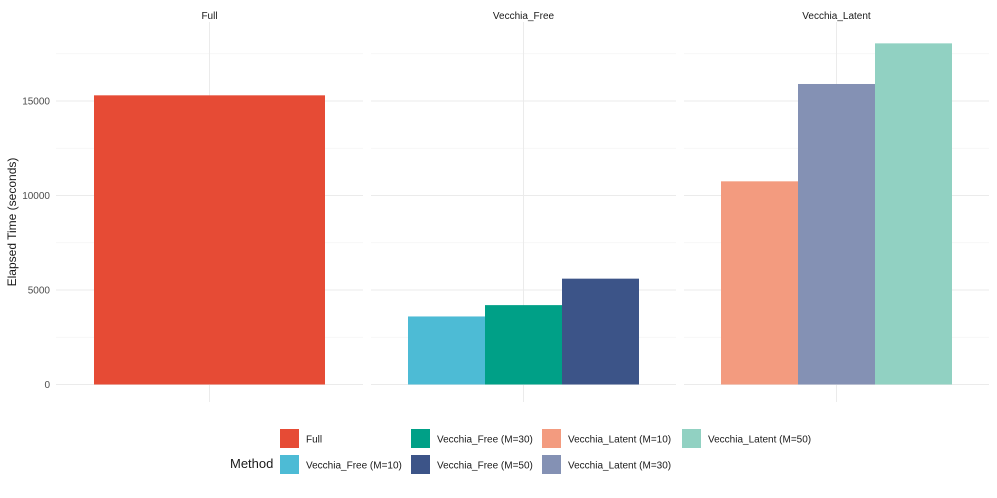 The width and height of the screenshot is (997, 498). What do you see at coordinates (39, 291) in the screenshot?
I see `y-tick-label: 5000` at bounding box center [39, 291].